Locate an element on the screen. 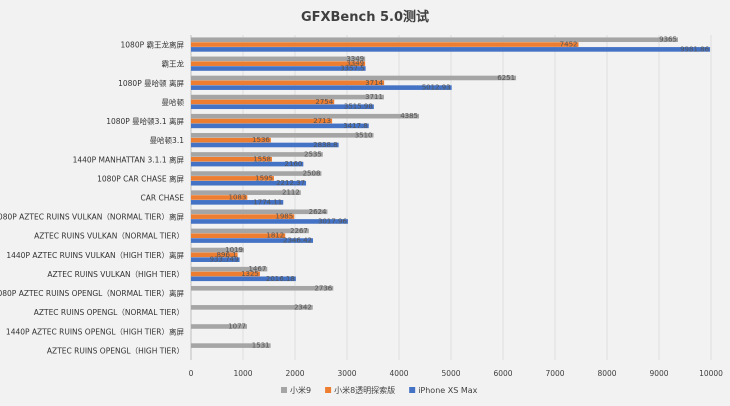 This screenshot has height=406, width=730. legend: 小米9 小米8透明探索版 iPhone XS Max is located at coordinates (379, 390).